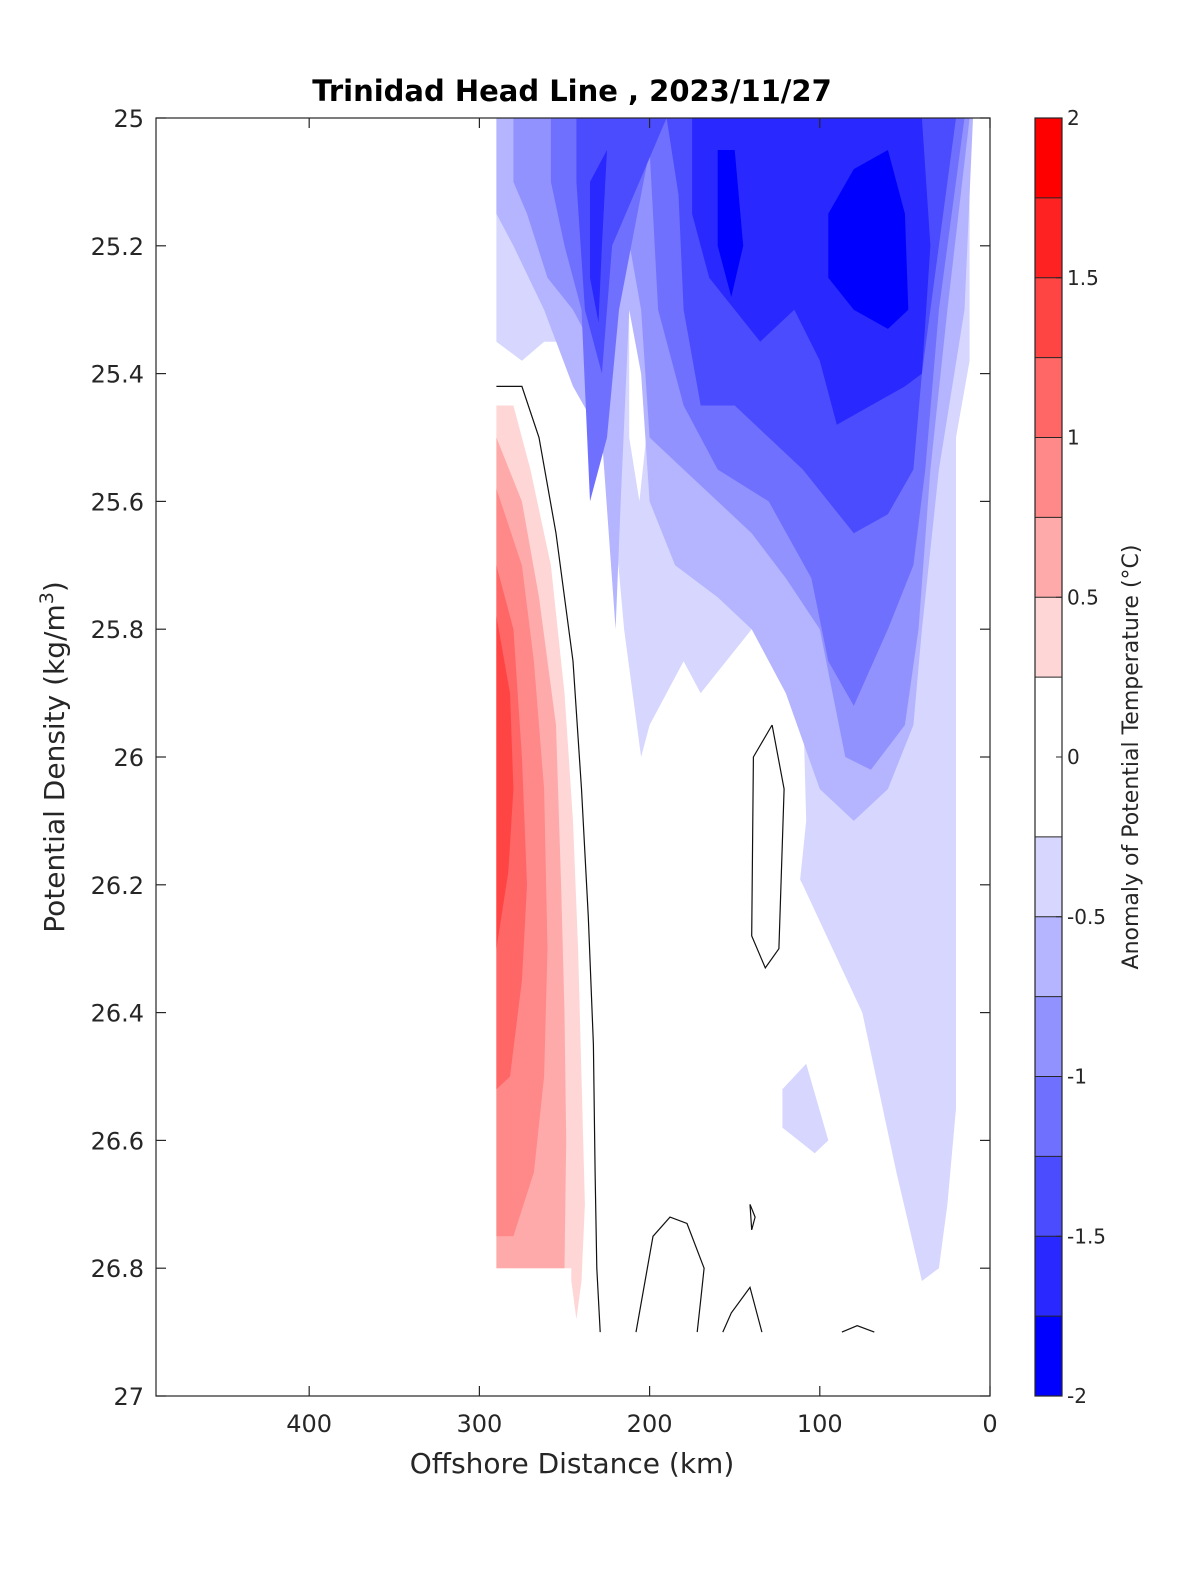 This screenshot has height=1575, width=1200. What do you see at coordinates (820, 1424) in the screenshot?
I see `x-tick-label: 100` at bounding box center [820, 1424].